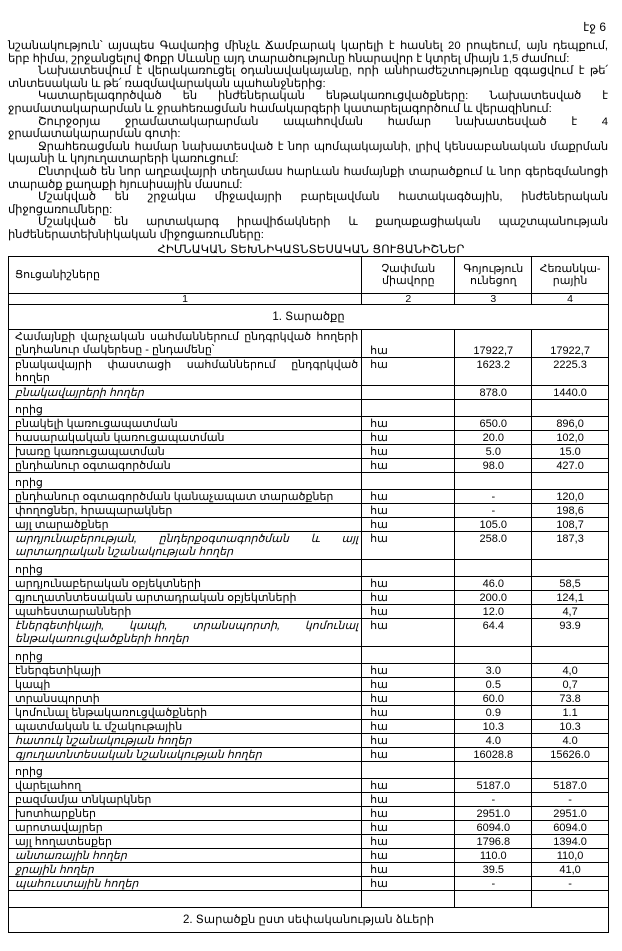 Image resolution: width=622 pixels, height=951 pixels. I want to click on row-projected: 15626.0, so click(570, 754).